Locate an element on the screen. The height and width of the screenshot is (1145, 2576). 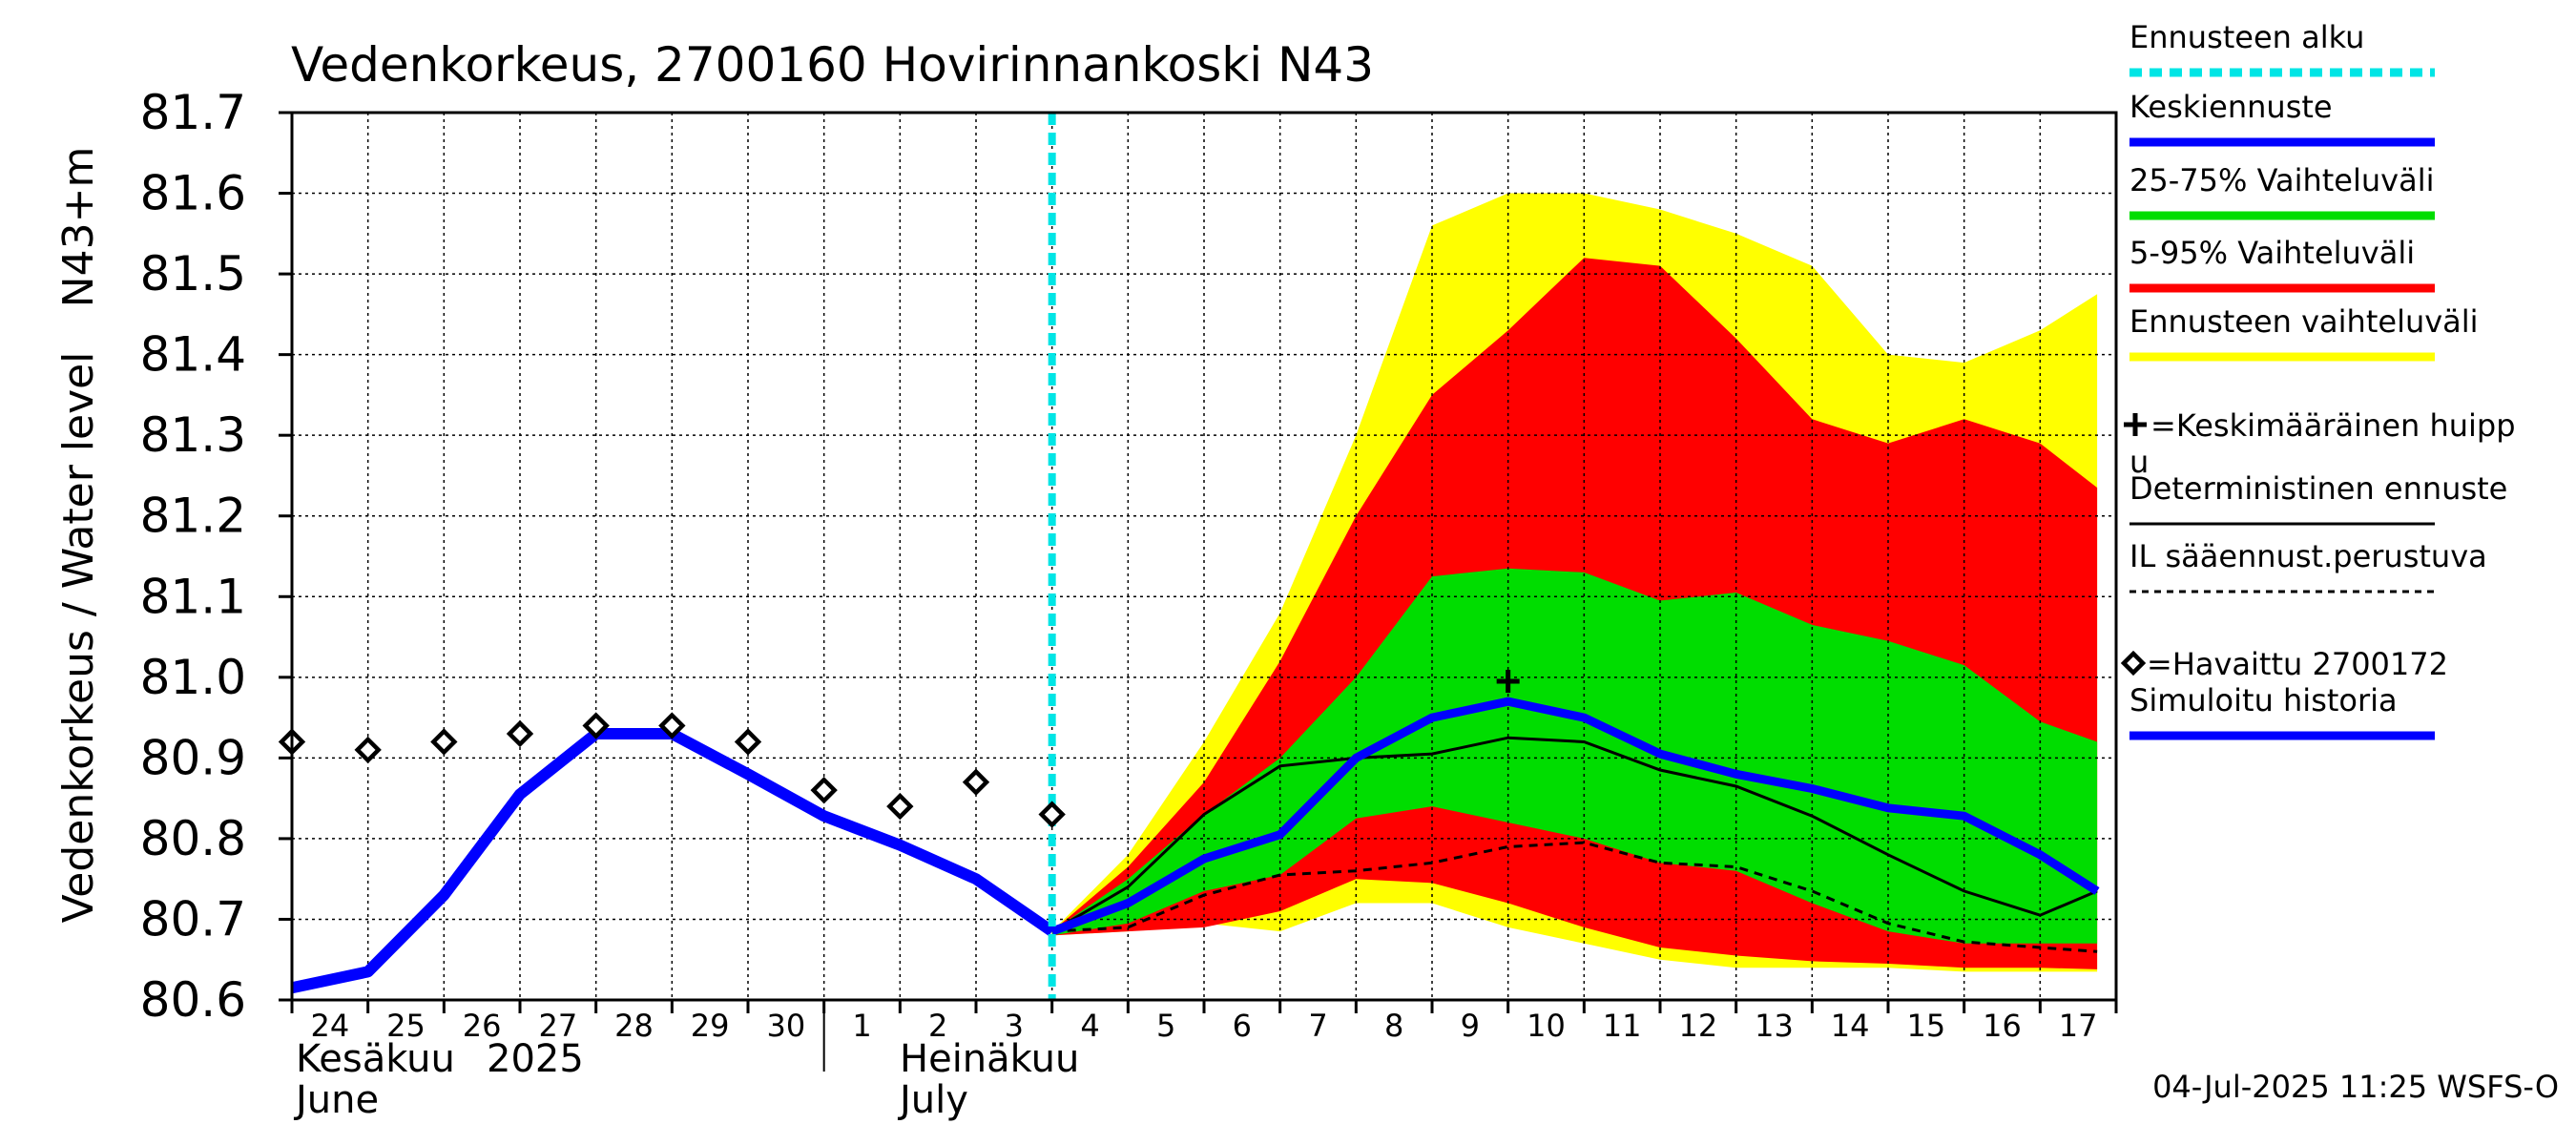
il-forecast-line is located at coordinates (1574, 897).